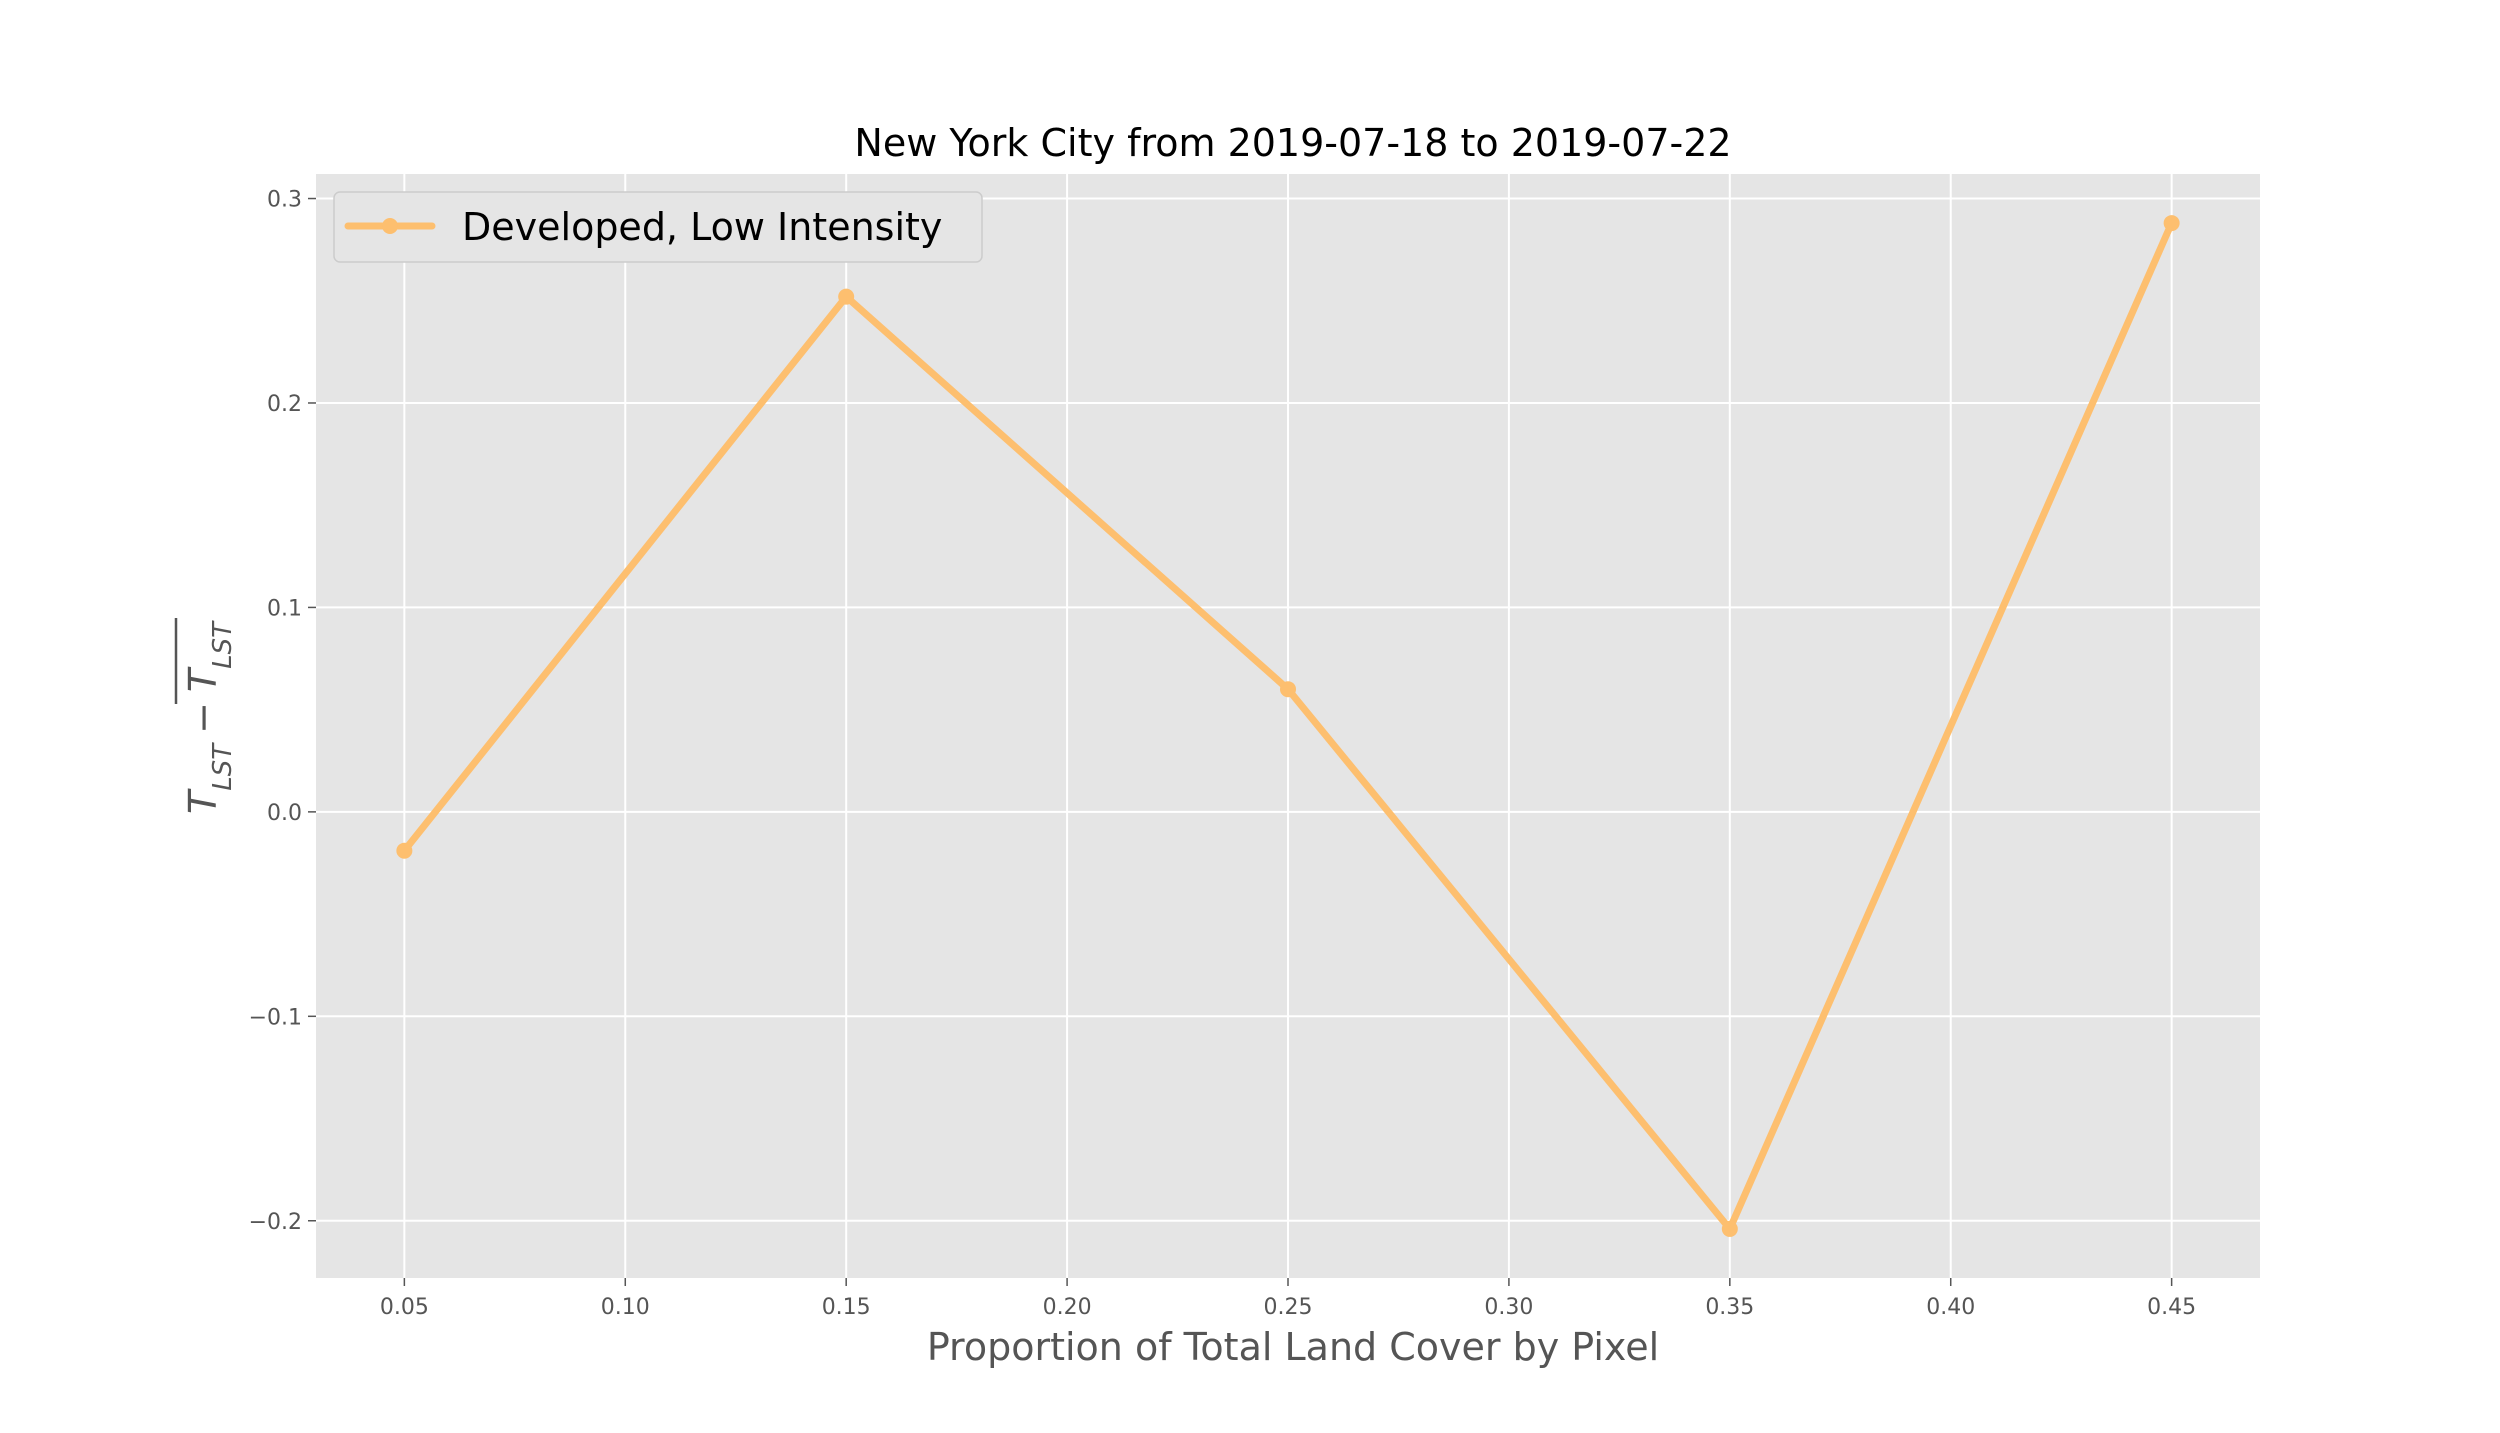  I want to click on x-tick-label: 0.30, so click(1508, 1307).